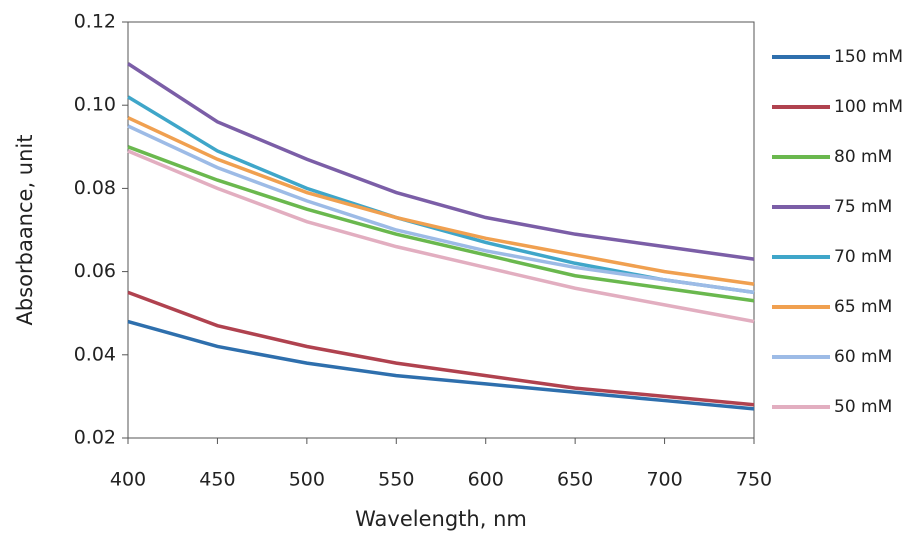 The height and width of the screenshot is (535, 919). Describe the element at coordinates (754, 480) in the screenshot. I see `x-tick-label: 750` at that location.